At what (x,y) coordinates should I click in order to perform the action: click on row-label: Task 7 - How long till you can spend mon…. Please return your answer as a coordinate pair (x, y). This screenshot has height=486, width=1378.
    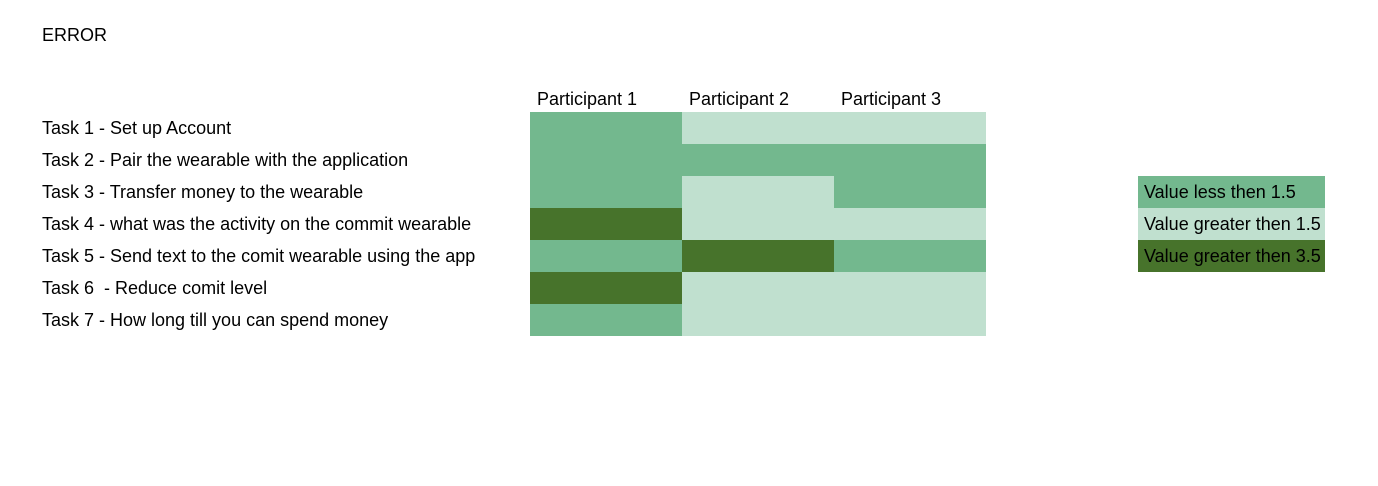
    Looking at the image, I should click on (215, 320).